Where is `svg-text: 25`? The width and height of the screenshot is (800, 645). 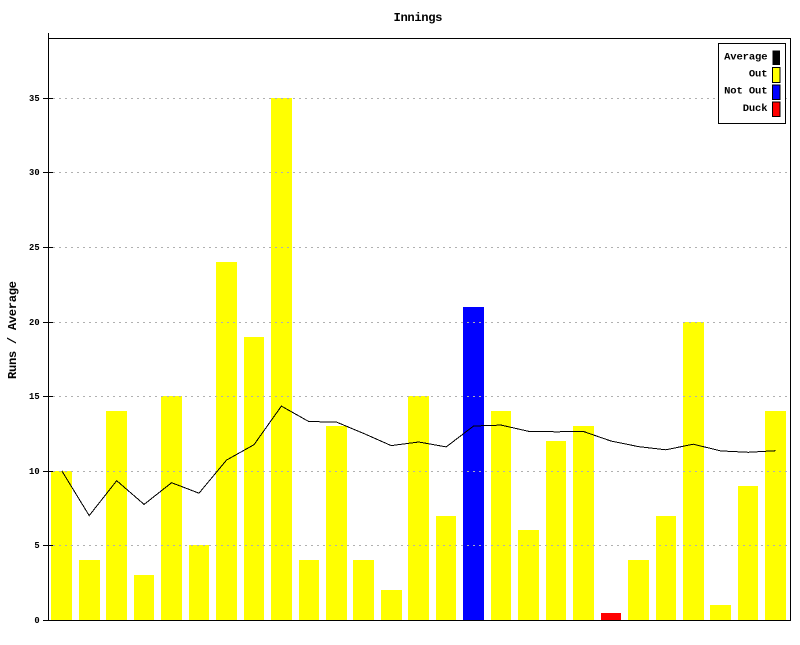
svg-text: 25 is located at coordinates (34, 248).